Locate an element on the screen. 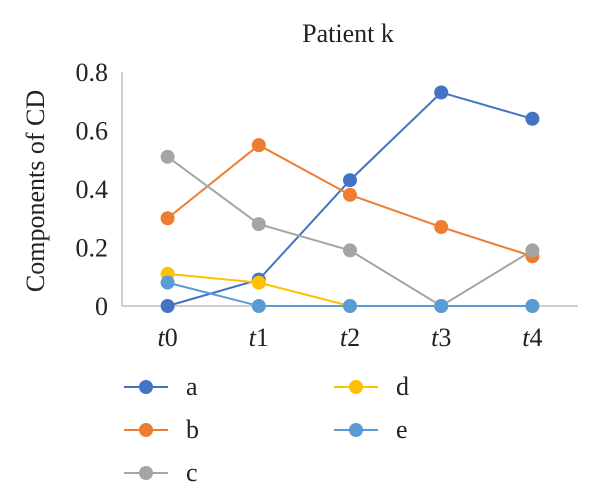 Image resolution: width=600 pixels, height=492 pixels. legend-marker-c is located at coordinates (146, 473).